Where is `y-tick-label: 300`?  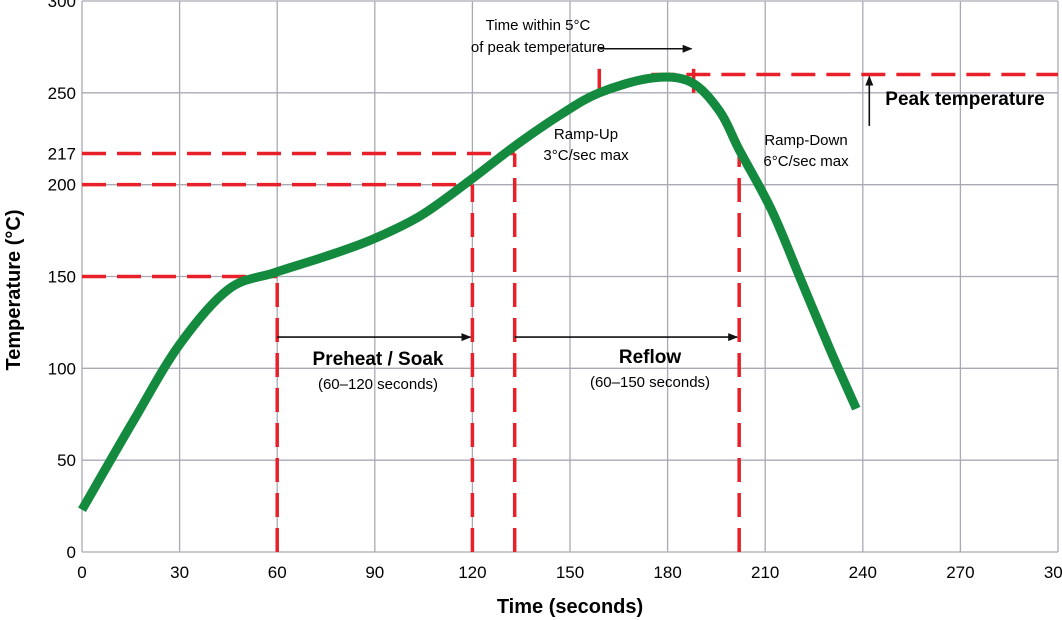
y-tick-label: 300 is located at coordinates (62, 5).